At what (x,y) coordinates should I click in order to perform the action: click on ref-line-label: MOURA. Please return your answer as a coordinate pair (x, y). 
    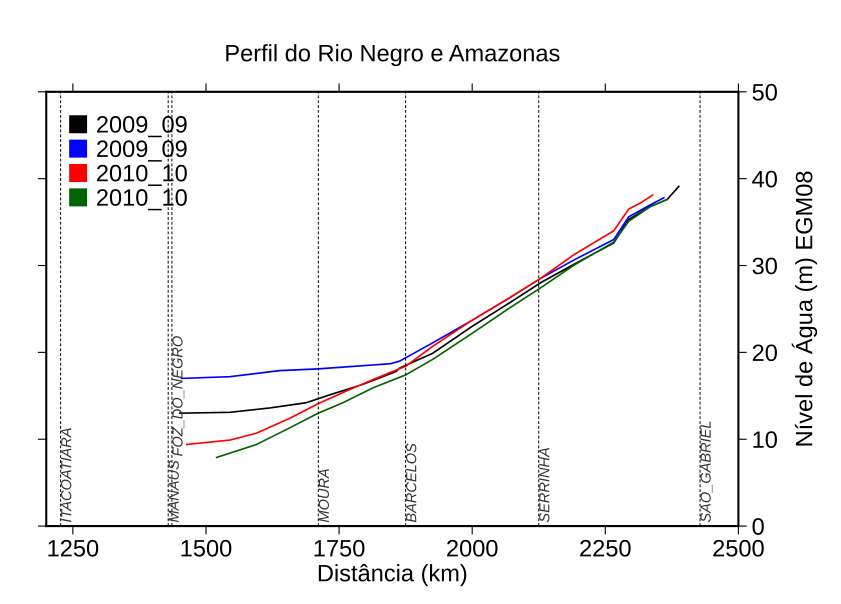
    Looking at the image, I should click on (324, 495).